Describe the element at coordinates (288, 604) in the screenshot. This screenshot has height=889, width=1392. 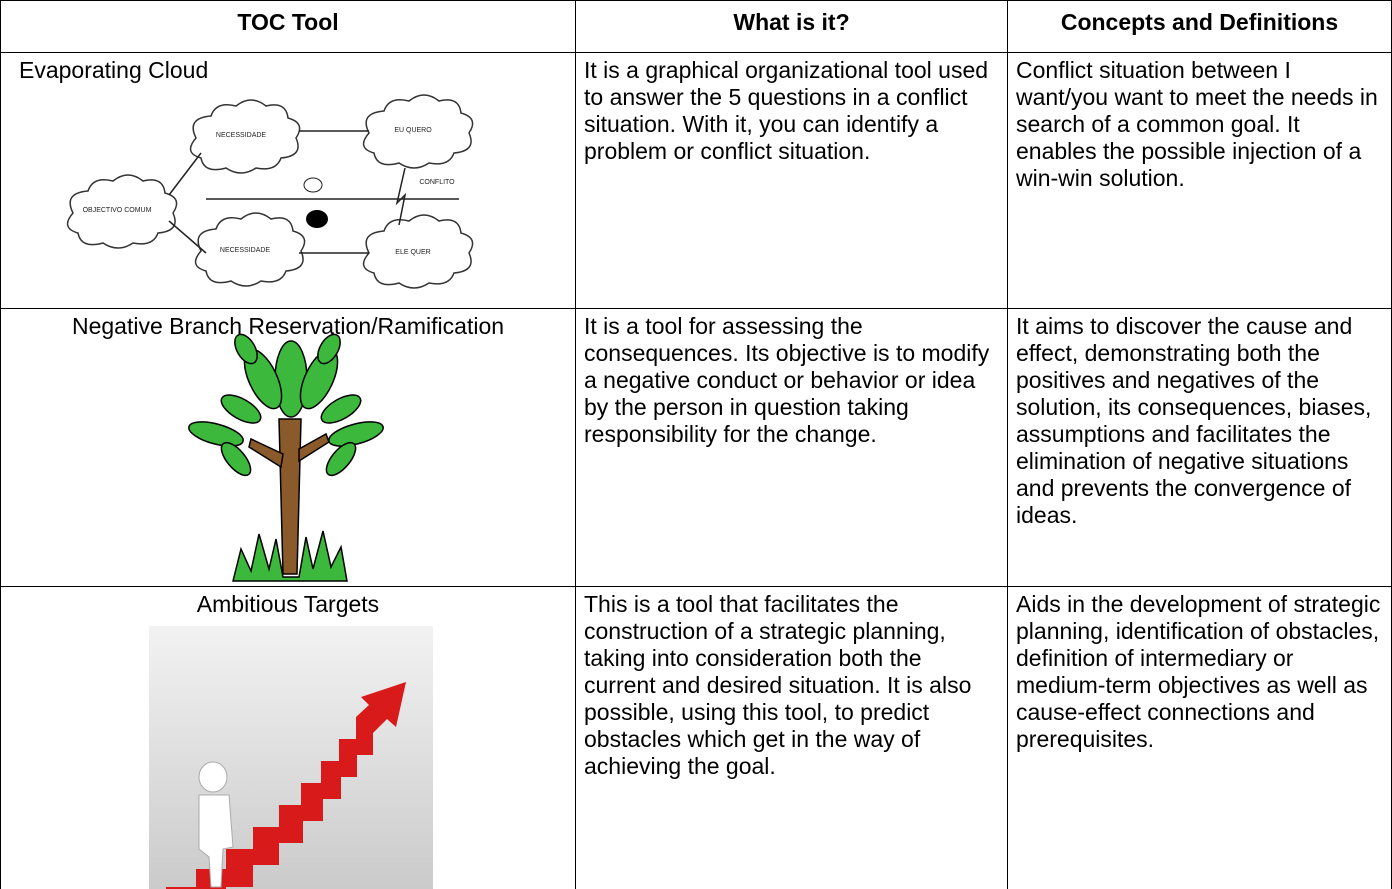
I see `tool-name: Ambitious Targets` at that location.